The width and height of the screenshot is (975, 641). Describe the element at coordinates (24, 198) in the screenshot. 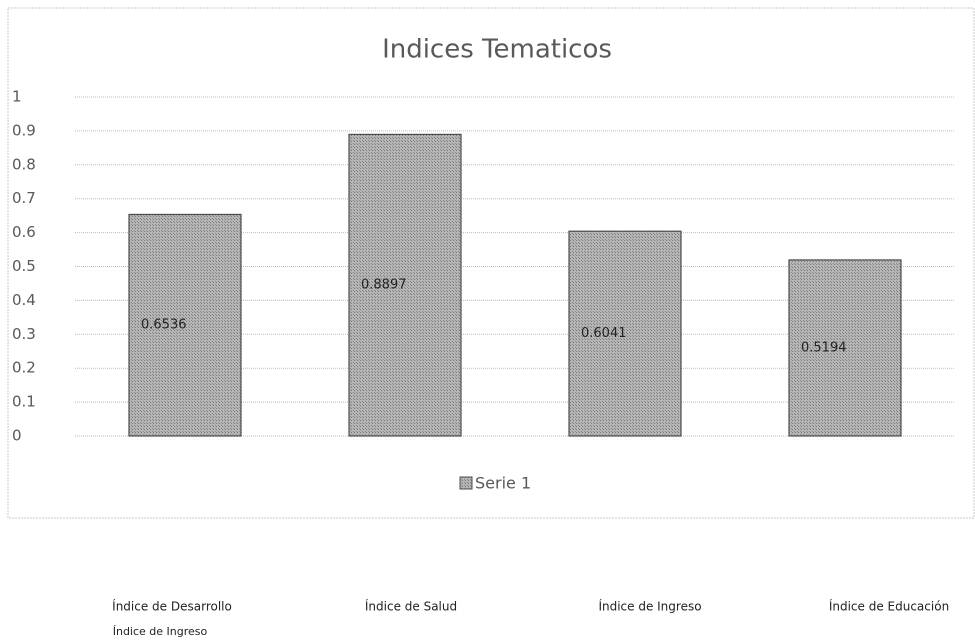

I see `y-tick-label: 0.7` at that location.